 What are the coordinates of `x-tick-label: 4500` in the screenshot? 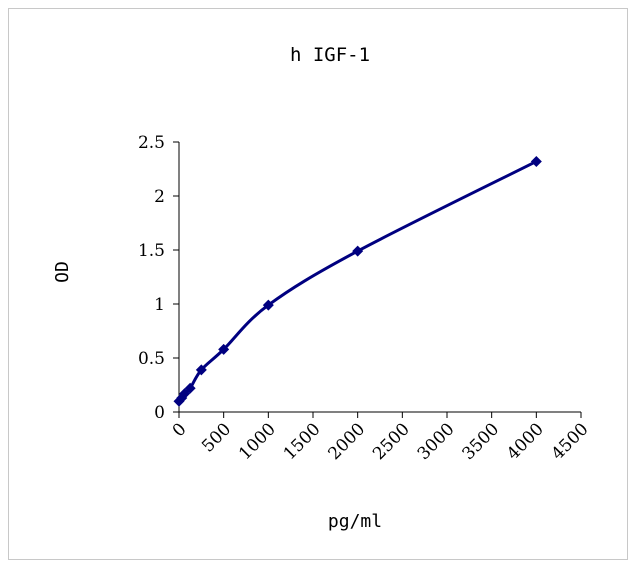 It's located at (570, 441).